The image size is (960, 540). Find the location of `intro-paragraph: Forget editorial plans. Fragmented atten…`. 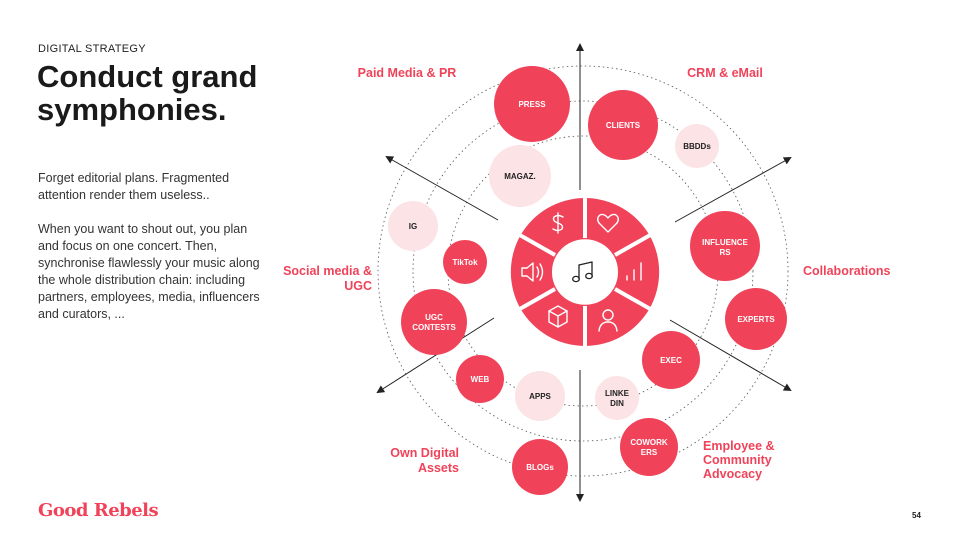

intro-paragraph: Forget editorial plans. Fragmented atten… is located at coordinates (134, 186).